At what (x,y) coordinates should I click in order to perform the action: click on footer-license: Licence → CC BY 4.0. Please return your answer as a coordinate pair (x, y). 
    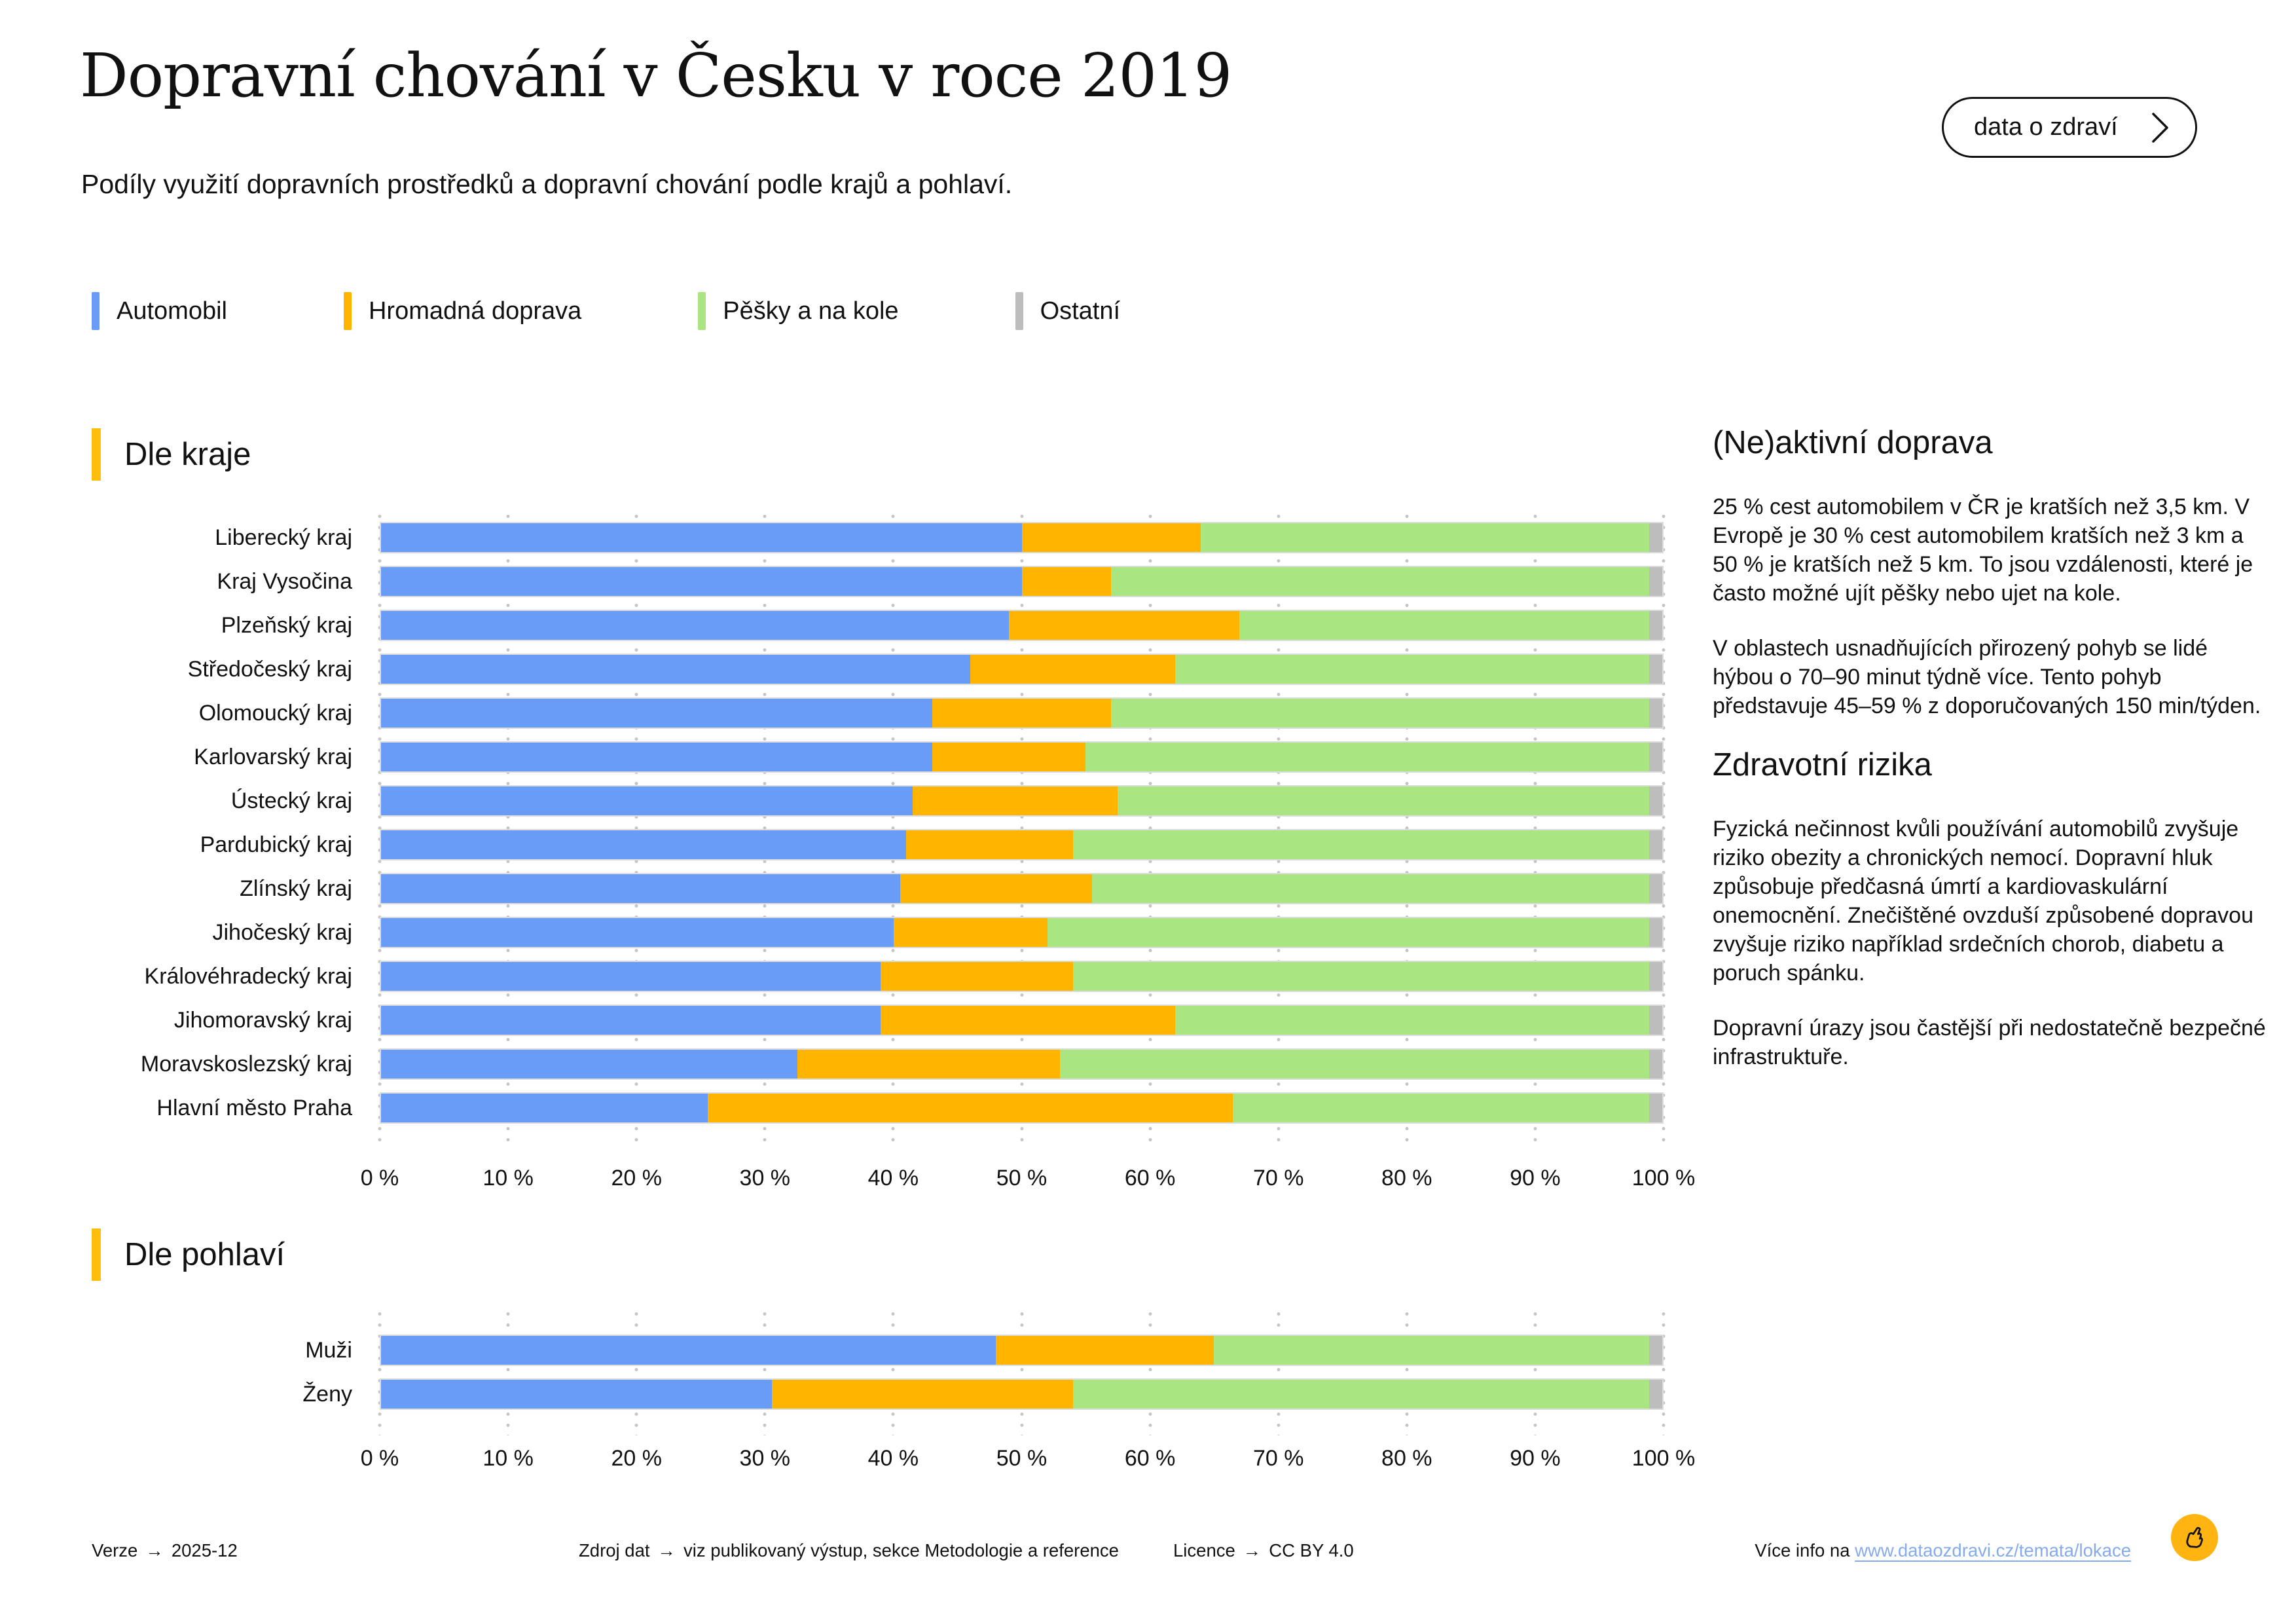
    Looking at the image, I should click on (1263, 1550).